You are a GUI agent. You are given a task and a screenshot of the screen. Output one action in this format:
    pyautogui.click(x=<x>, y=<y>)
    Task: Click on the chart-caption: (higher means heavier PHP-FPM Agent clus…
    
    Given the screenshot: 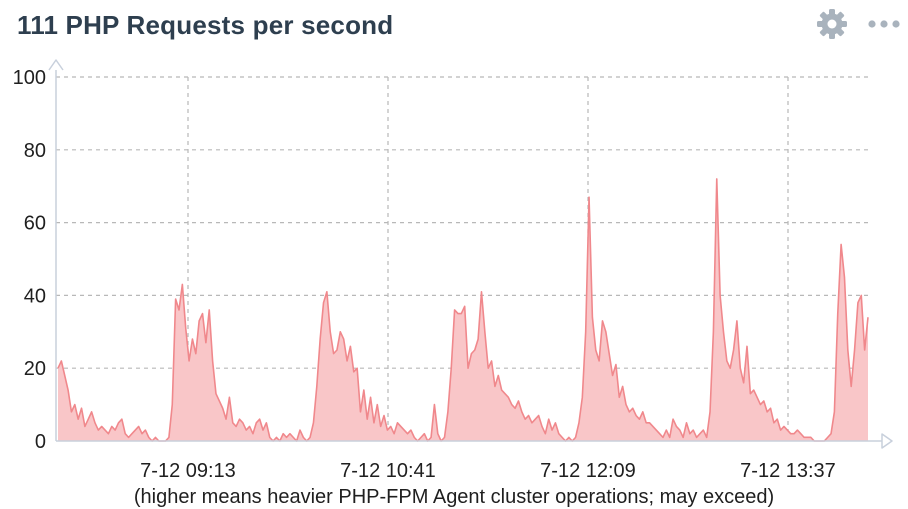 What is the action you would take?
    pyautogui.click(x=454, y=497)
    